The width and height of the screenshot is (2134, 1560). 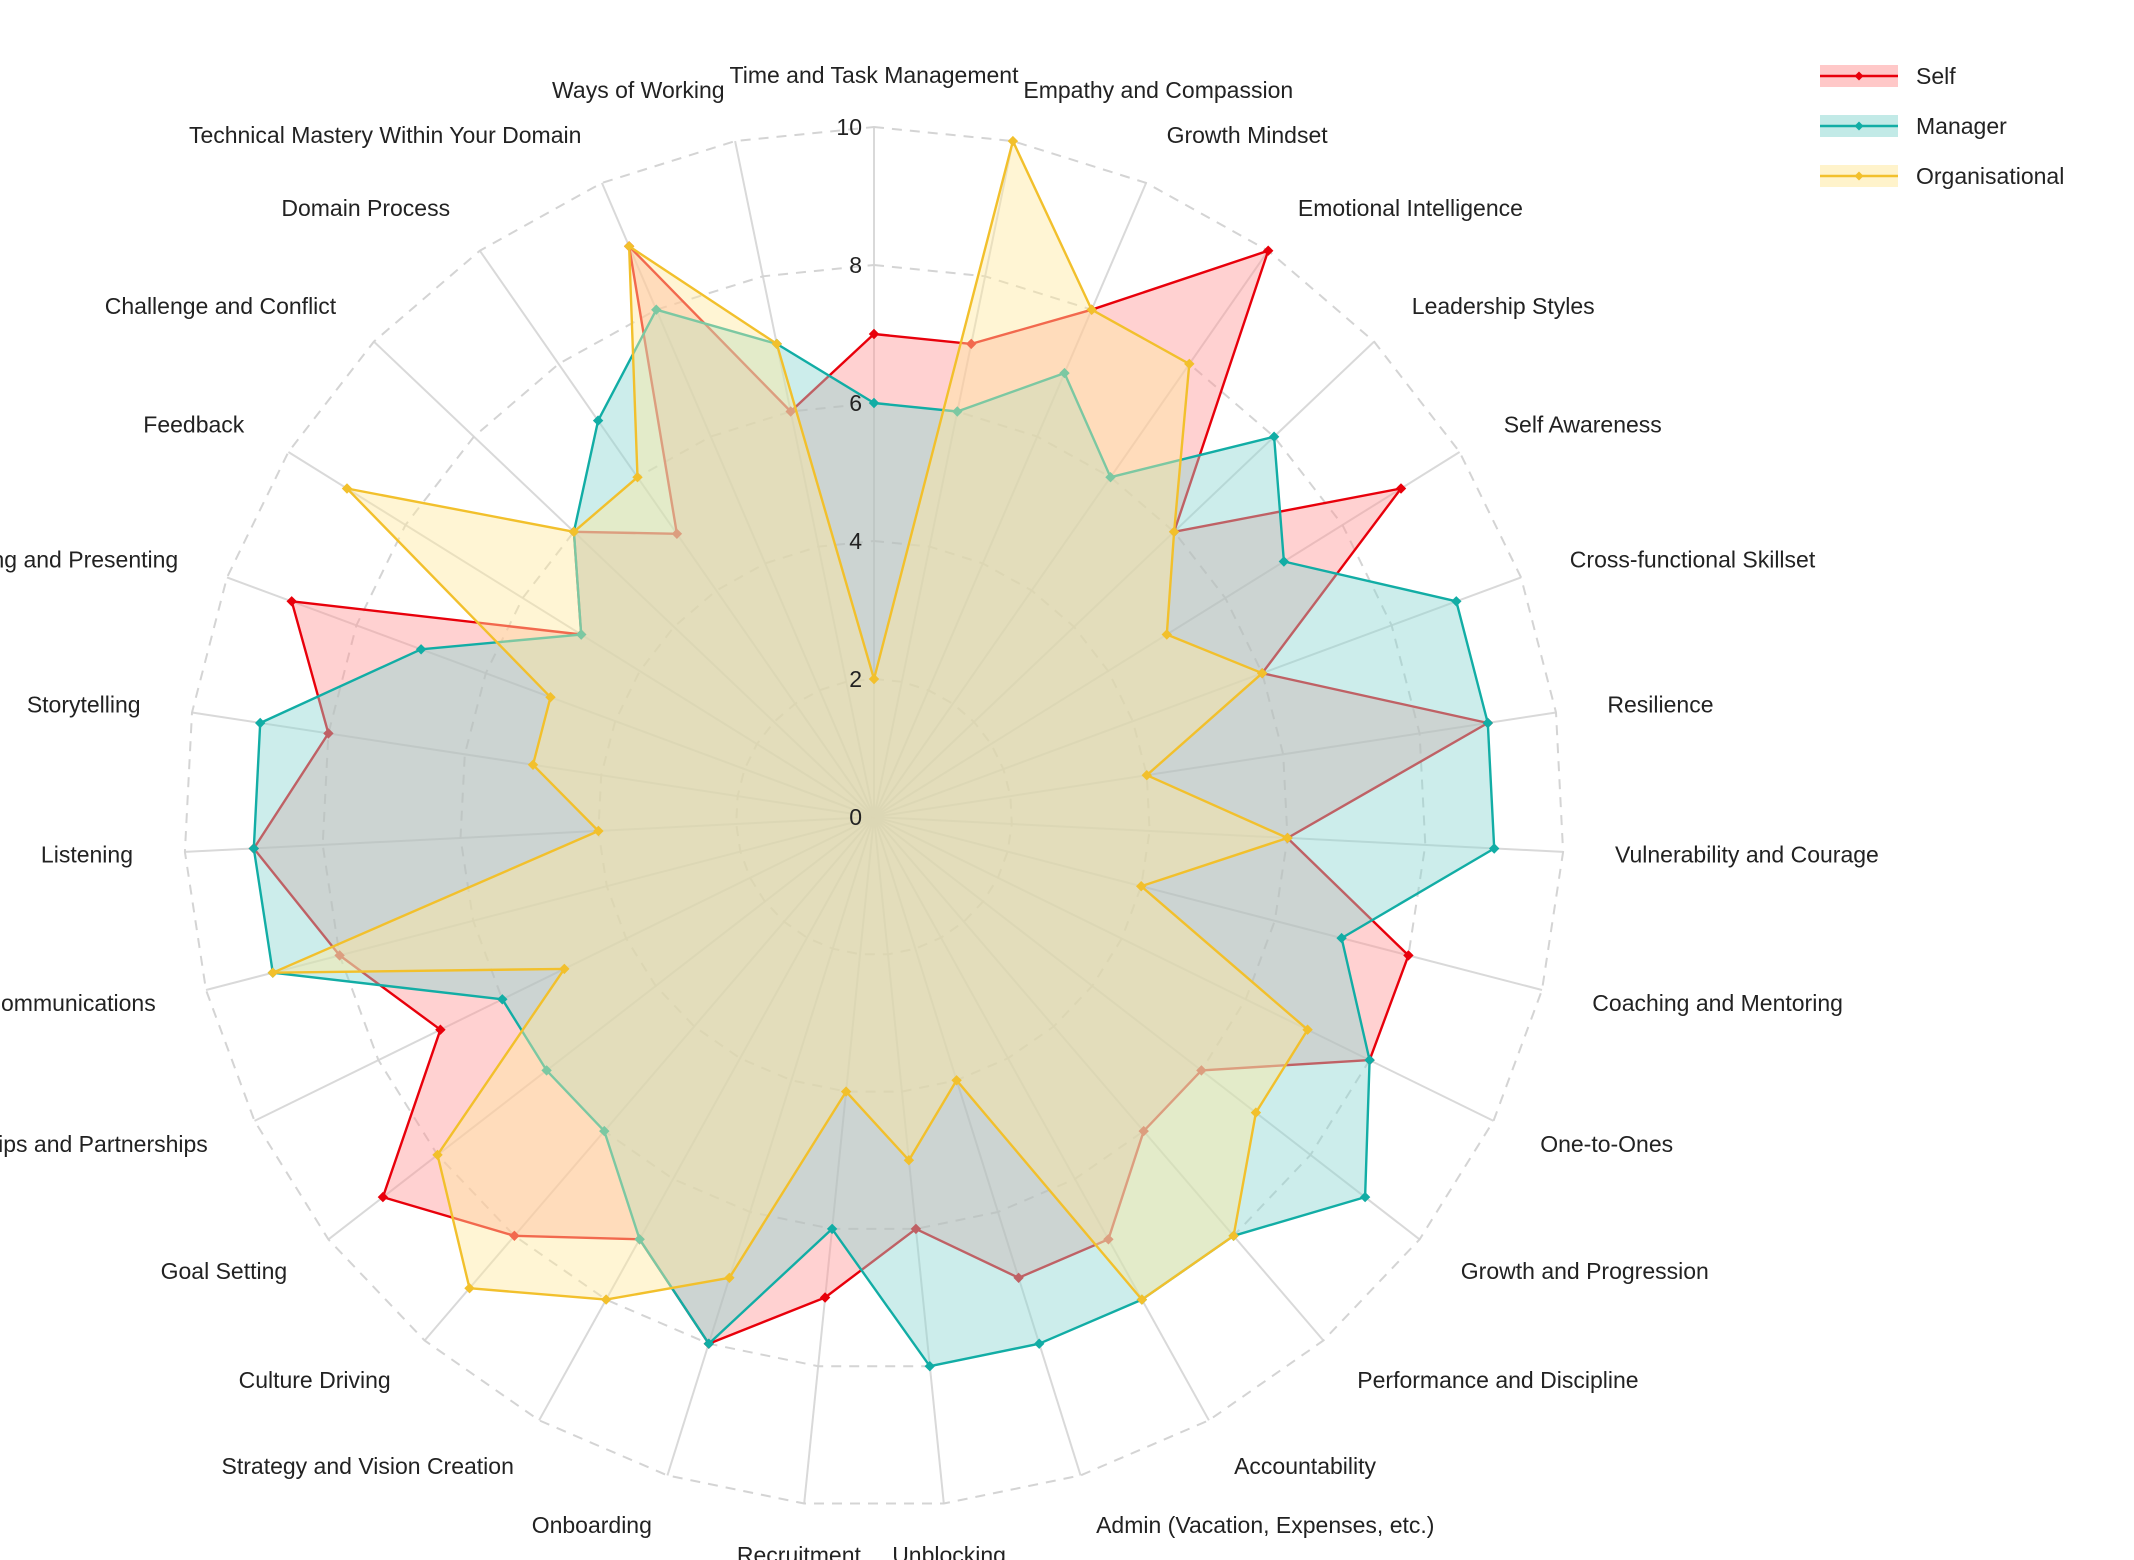 I want to click on category-label-growth-mindset: Growth Mindset, so click(x=1248, y=135).